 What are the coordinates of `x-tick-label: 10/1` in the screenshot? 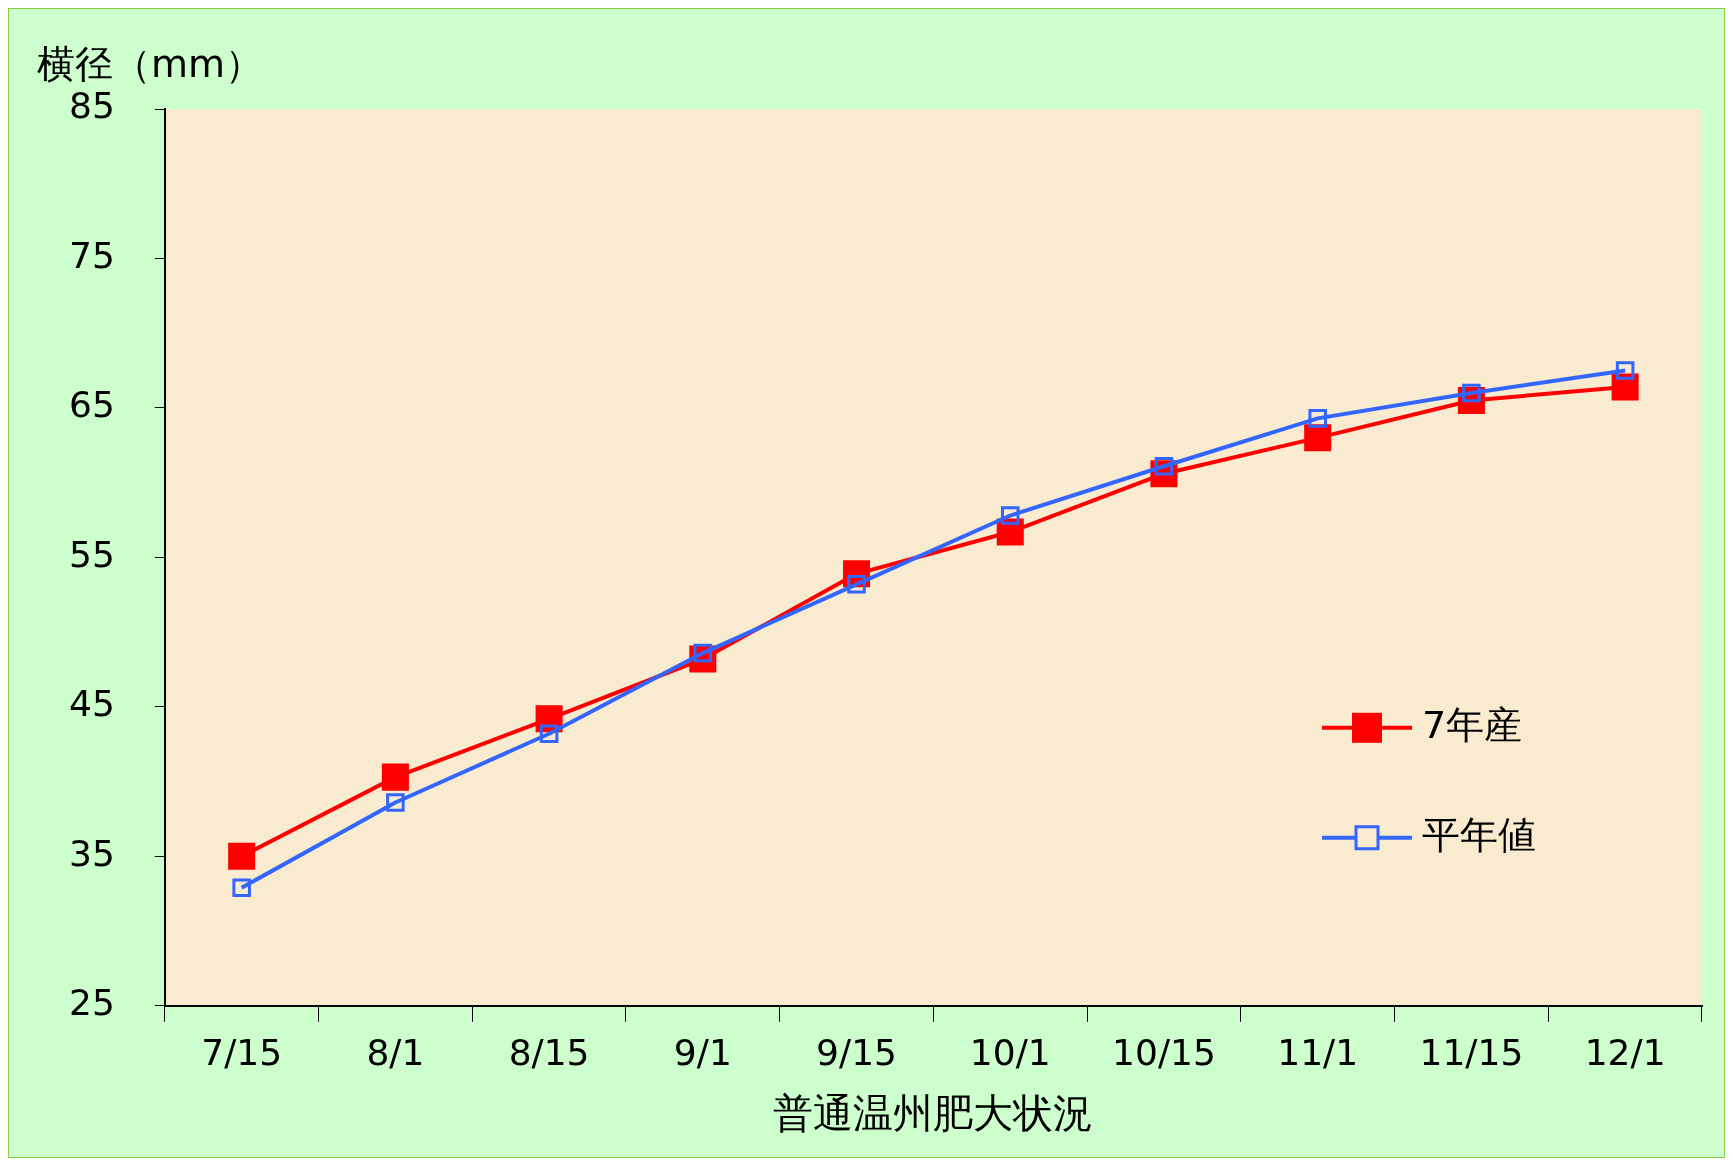 It's located at (1010, 1052).